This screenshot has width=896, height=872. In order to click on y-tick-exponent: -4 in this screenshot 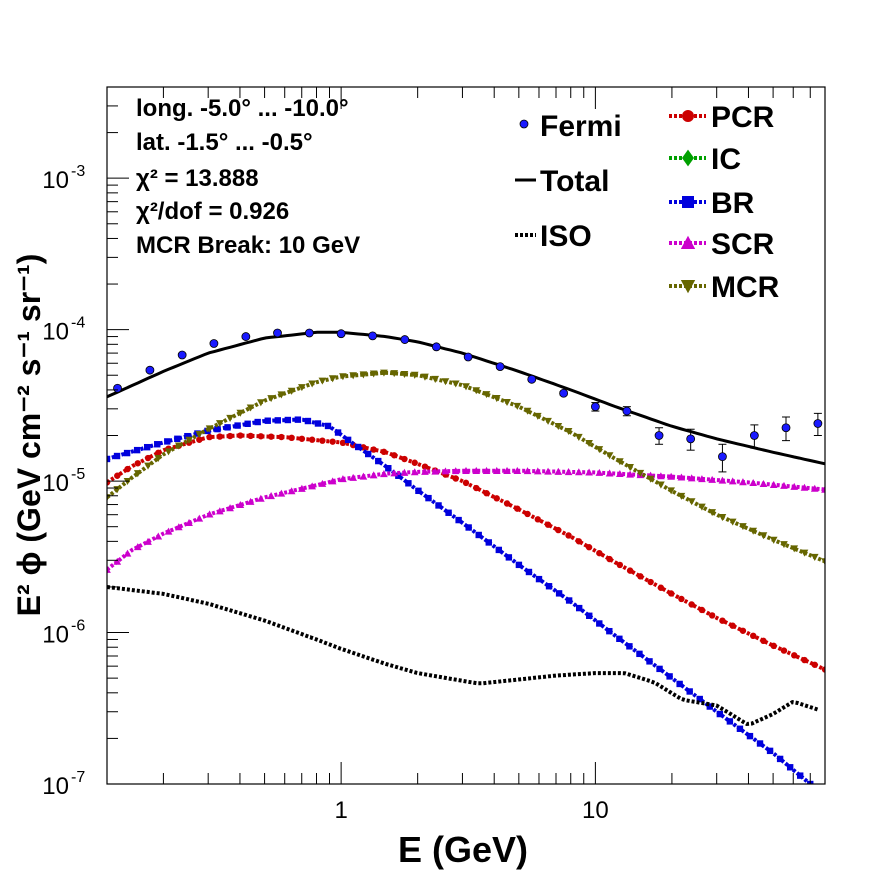, I will do `click(78, 323)`.